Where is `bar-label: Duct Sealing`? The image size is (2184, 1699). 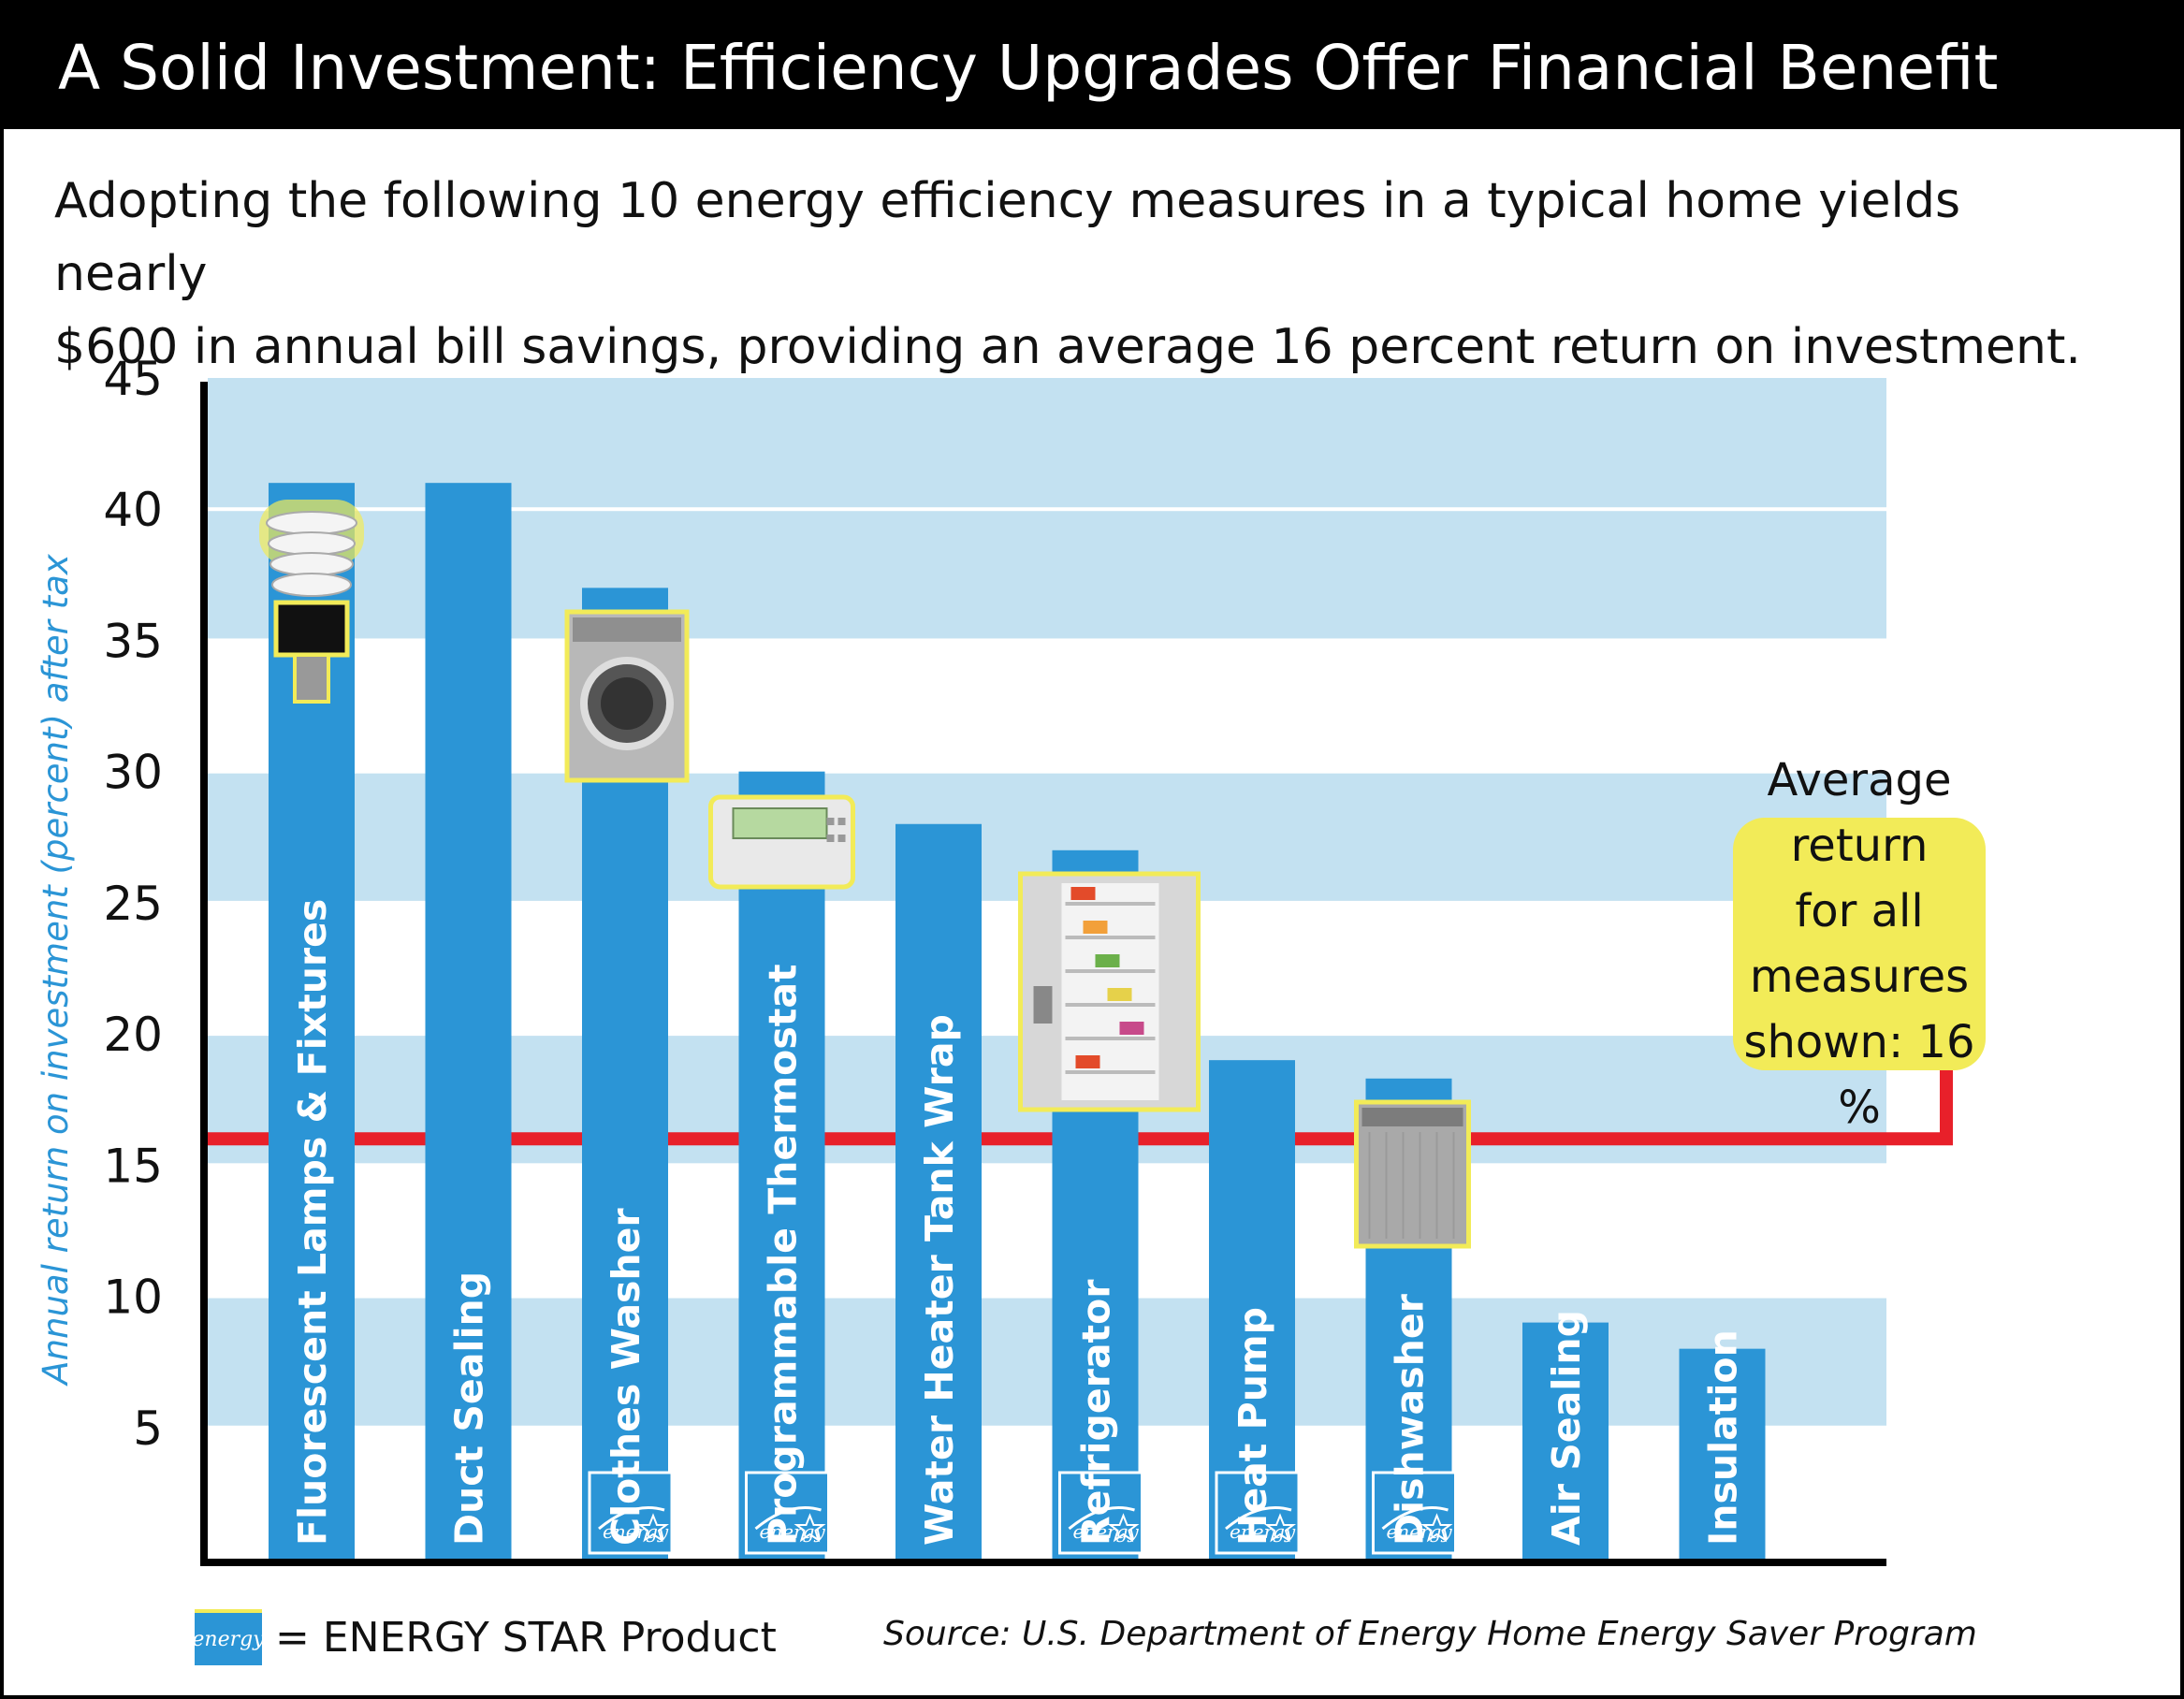
bar-label: Duct Sealing is located at coordinates (469, 1408).